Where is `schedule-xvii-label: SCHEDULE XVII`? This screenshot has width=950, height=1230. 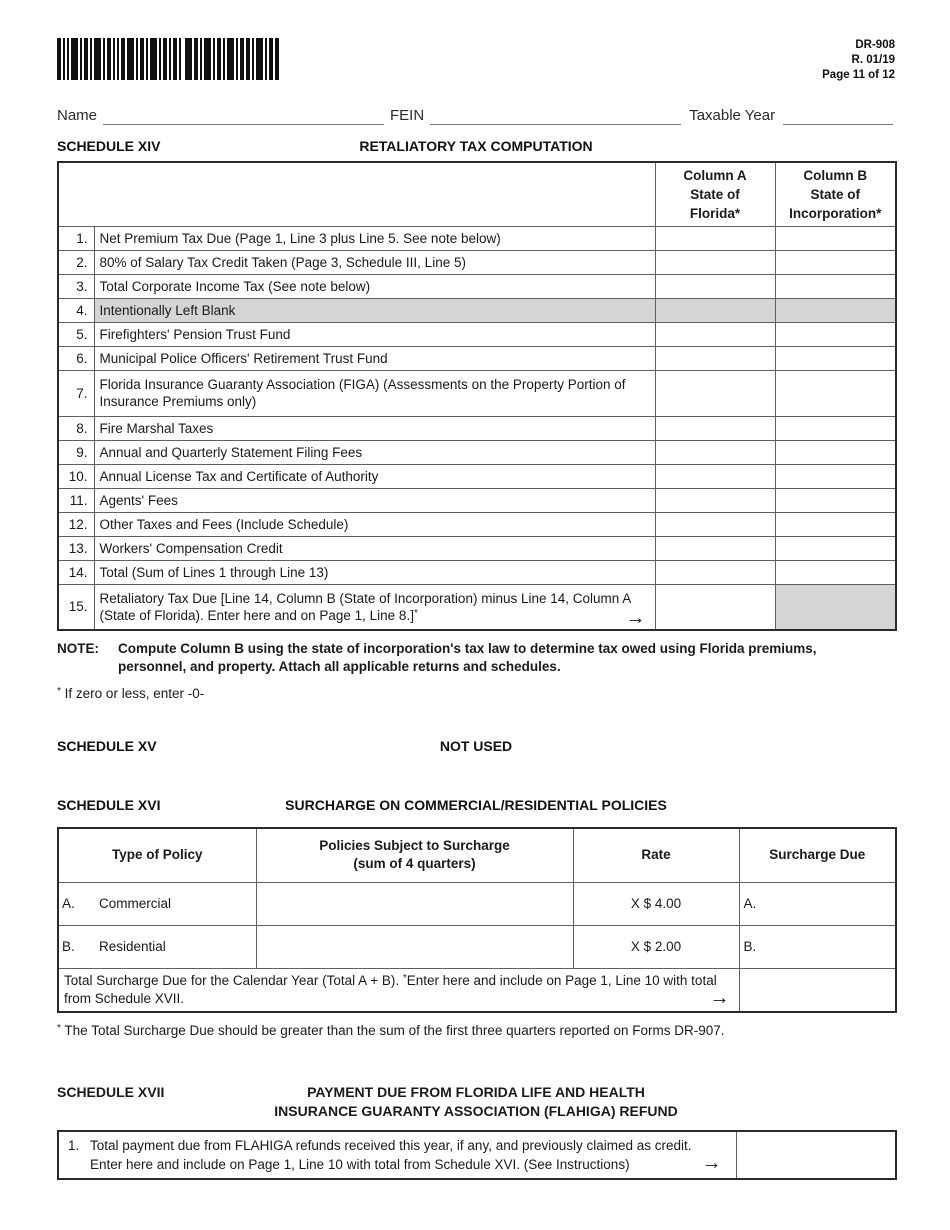 schedule-xvii-label: SCHEDULE XVII is located at coordinates (111, 1091).